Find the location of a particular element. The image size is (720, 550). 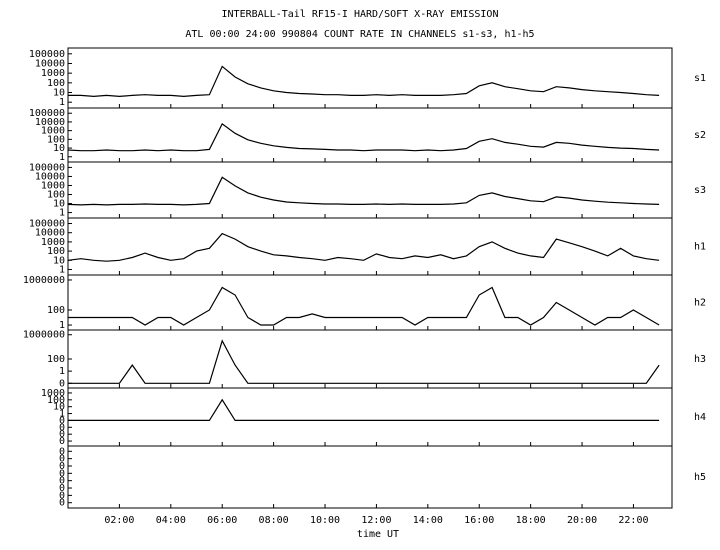

panel-label: h2 is located at coordinates (700, 303).